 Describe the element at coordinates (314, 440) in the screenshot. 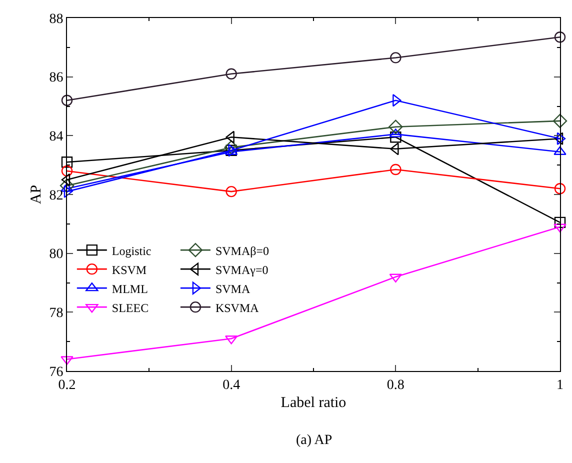

I see `text: (a) AP` at that location.